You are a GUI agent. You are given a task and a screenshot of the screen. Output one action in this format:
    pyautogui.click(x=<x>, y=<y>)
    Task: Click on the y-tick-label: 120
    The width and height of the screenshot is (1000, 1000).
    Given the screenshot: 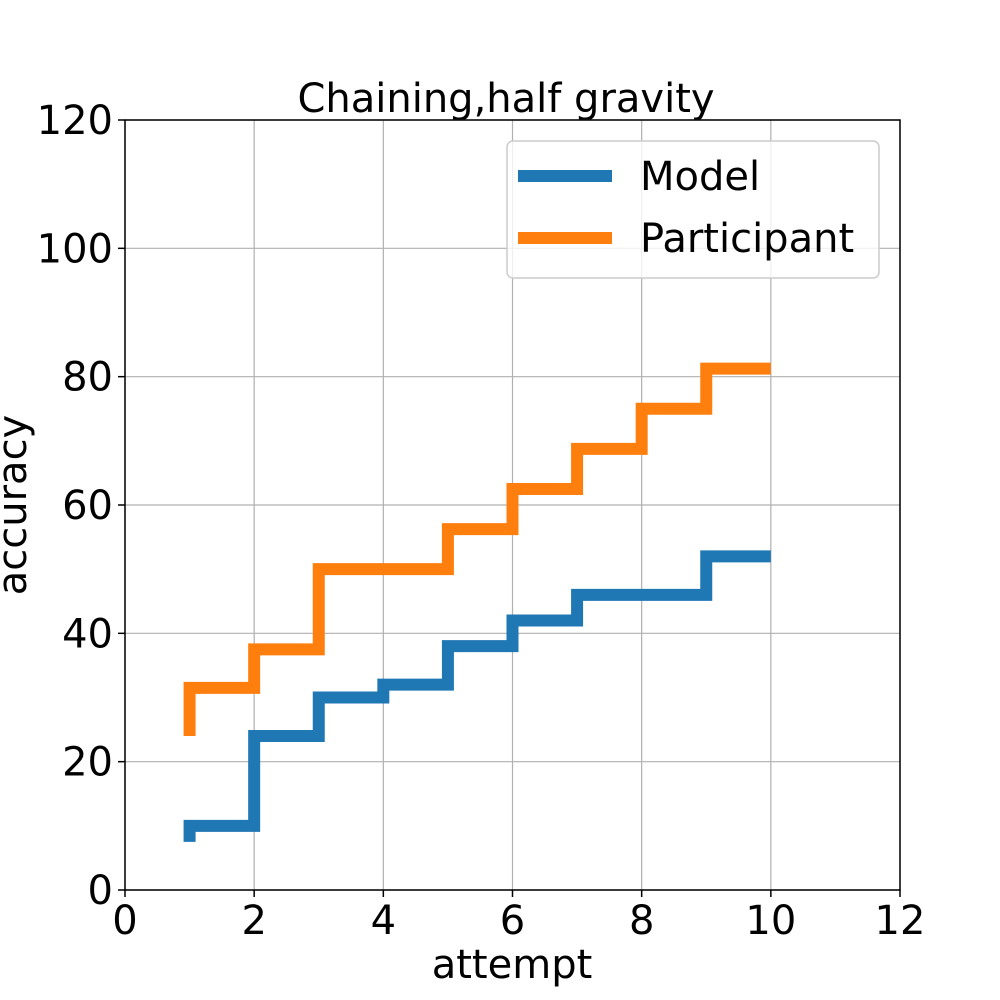 What is the action you would take?
    pyautogui.click(x=75, y=121)
    